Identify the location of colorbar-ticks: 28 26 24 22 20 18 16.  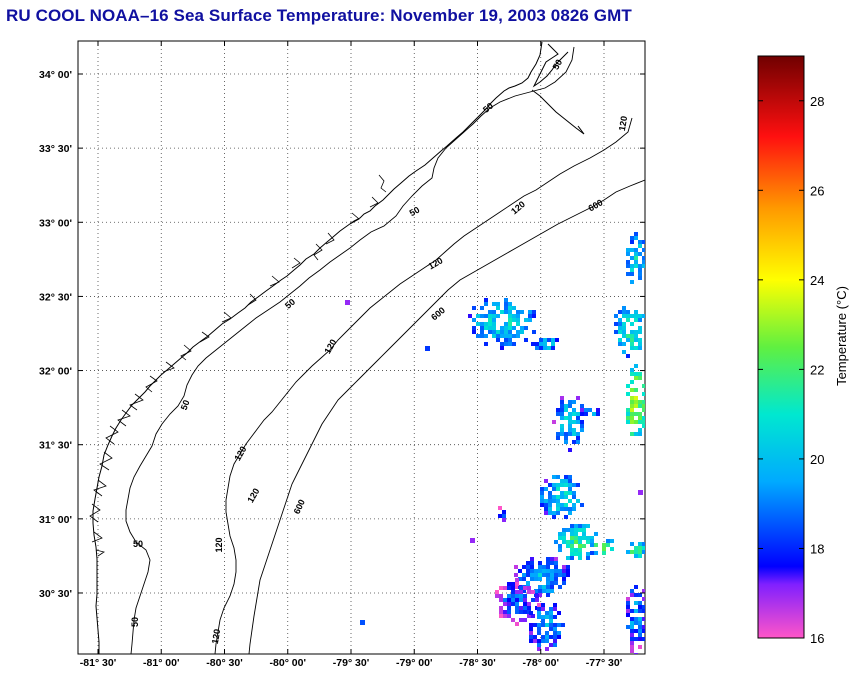
(791, 370).